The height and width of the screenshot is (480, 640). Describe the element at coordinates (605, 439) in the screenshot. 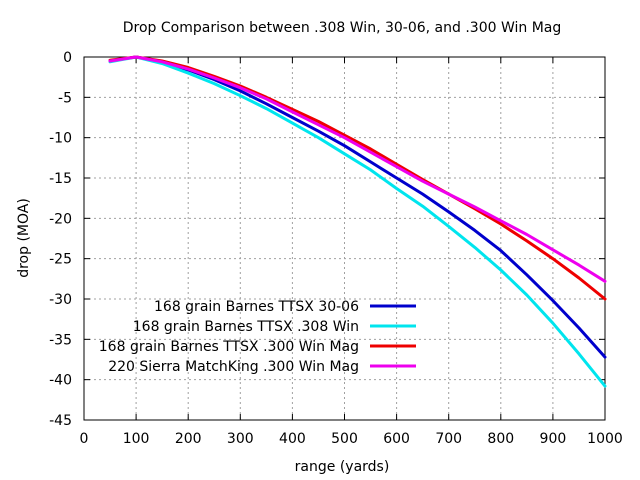

I see `x-tick-label: 1000` at that location.